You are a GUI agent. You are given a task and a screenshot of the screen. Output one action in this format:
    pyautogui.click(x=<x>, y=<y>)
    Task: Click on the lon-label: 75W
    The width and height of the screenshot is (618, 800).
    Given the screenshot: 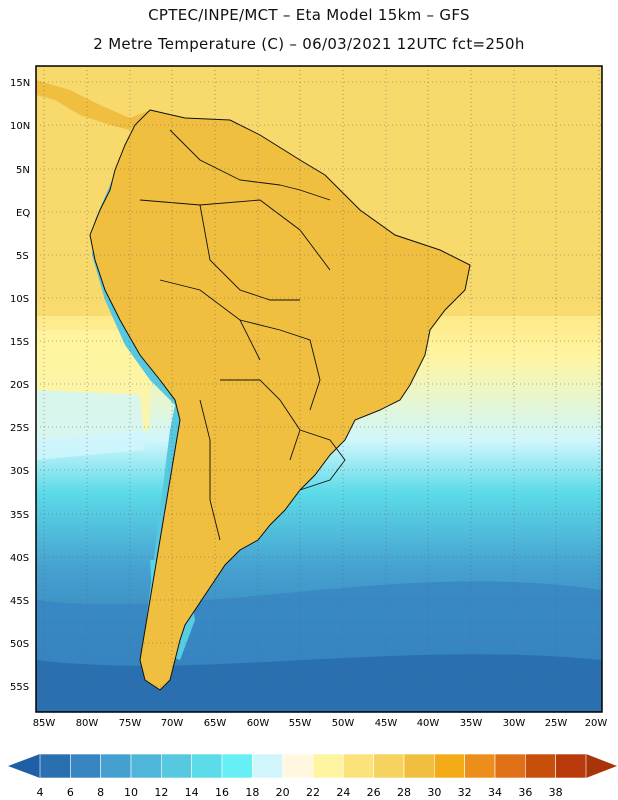 What is the action you would take?
    pyautogui.click(x=130, y=723)
    